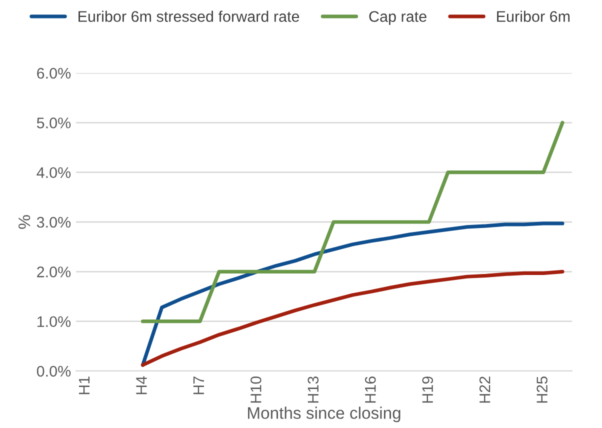  I want to click on x-tick-label: H10, so click(256, 389).